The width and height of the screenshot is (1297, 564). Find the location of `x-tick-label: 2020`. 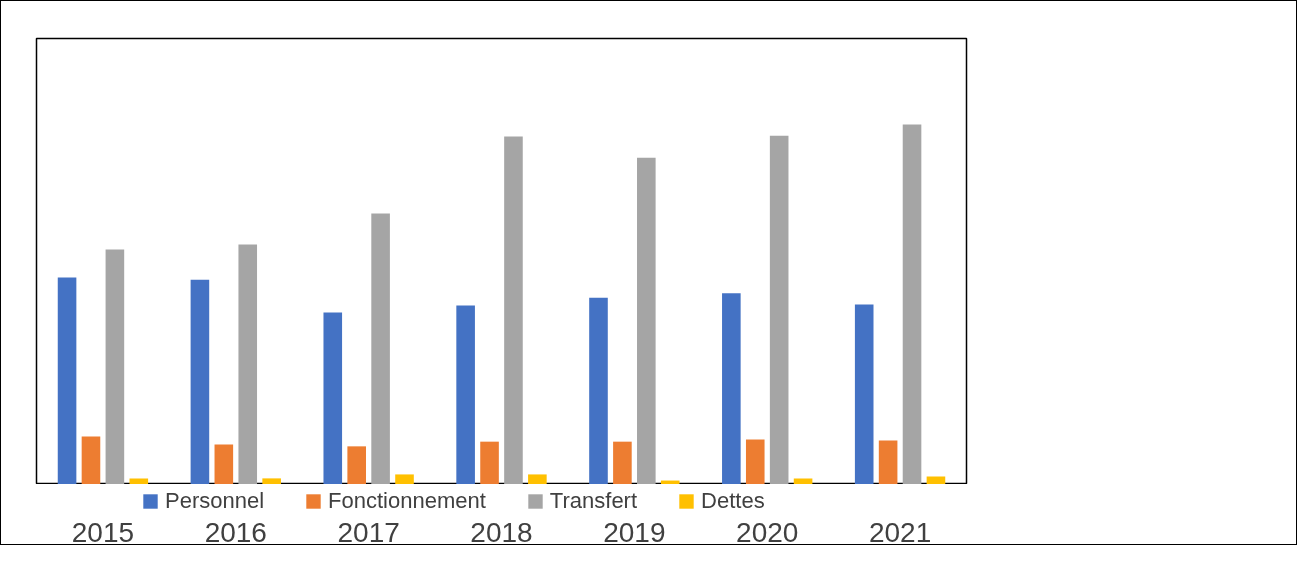

x-tick-label: 2020 is located at coordinates (767, 532).